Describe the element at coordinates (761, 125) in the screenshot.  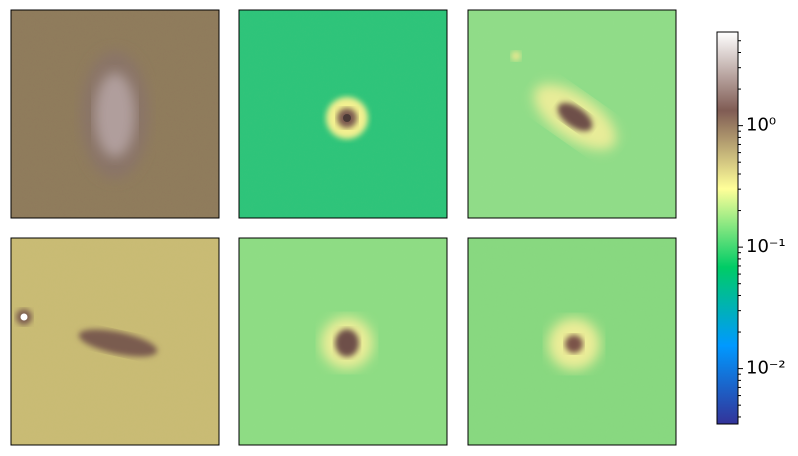
I see `y-tick-label: 10⁰` at that location.